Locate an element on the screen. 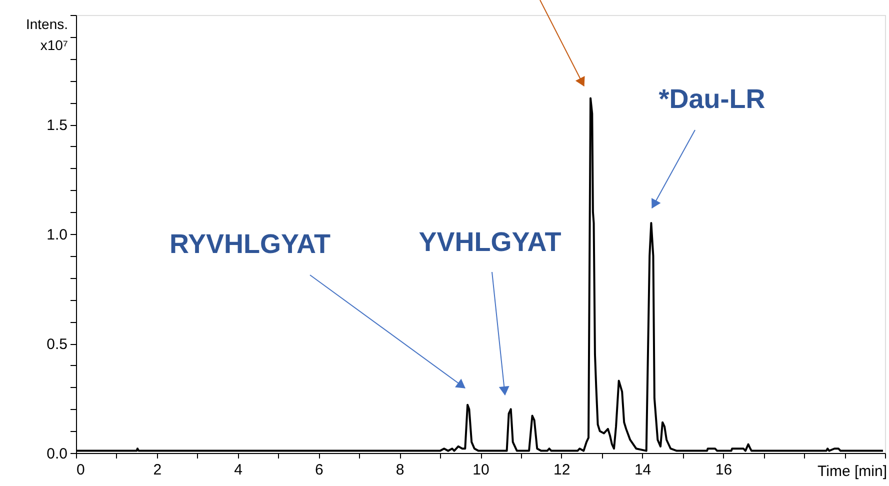 The height and width of the screenshot is (486, 889). x-tick-label: 4 is located at coordinates (238, 470).